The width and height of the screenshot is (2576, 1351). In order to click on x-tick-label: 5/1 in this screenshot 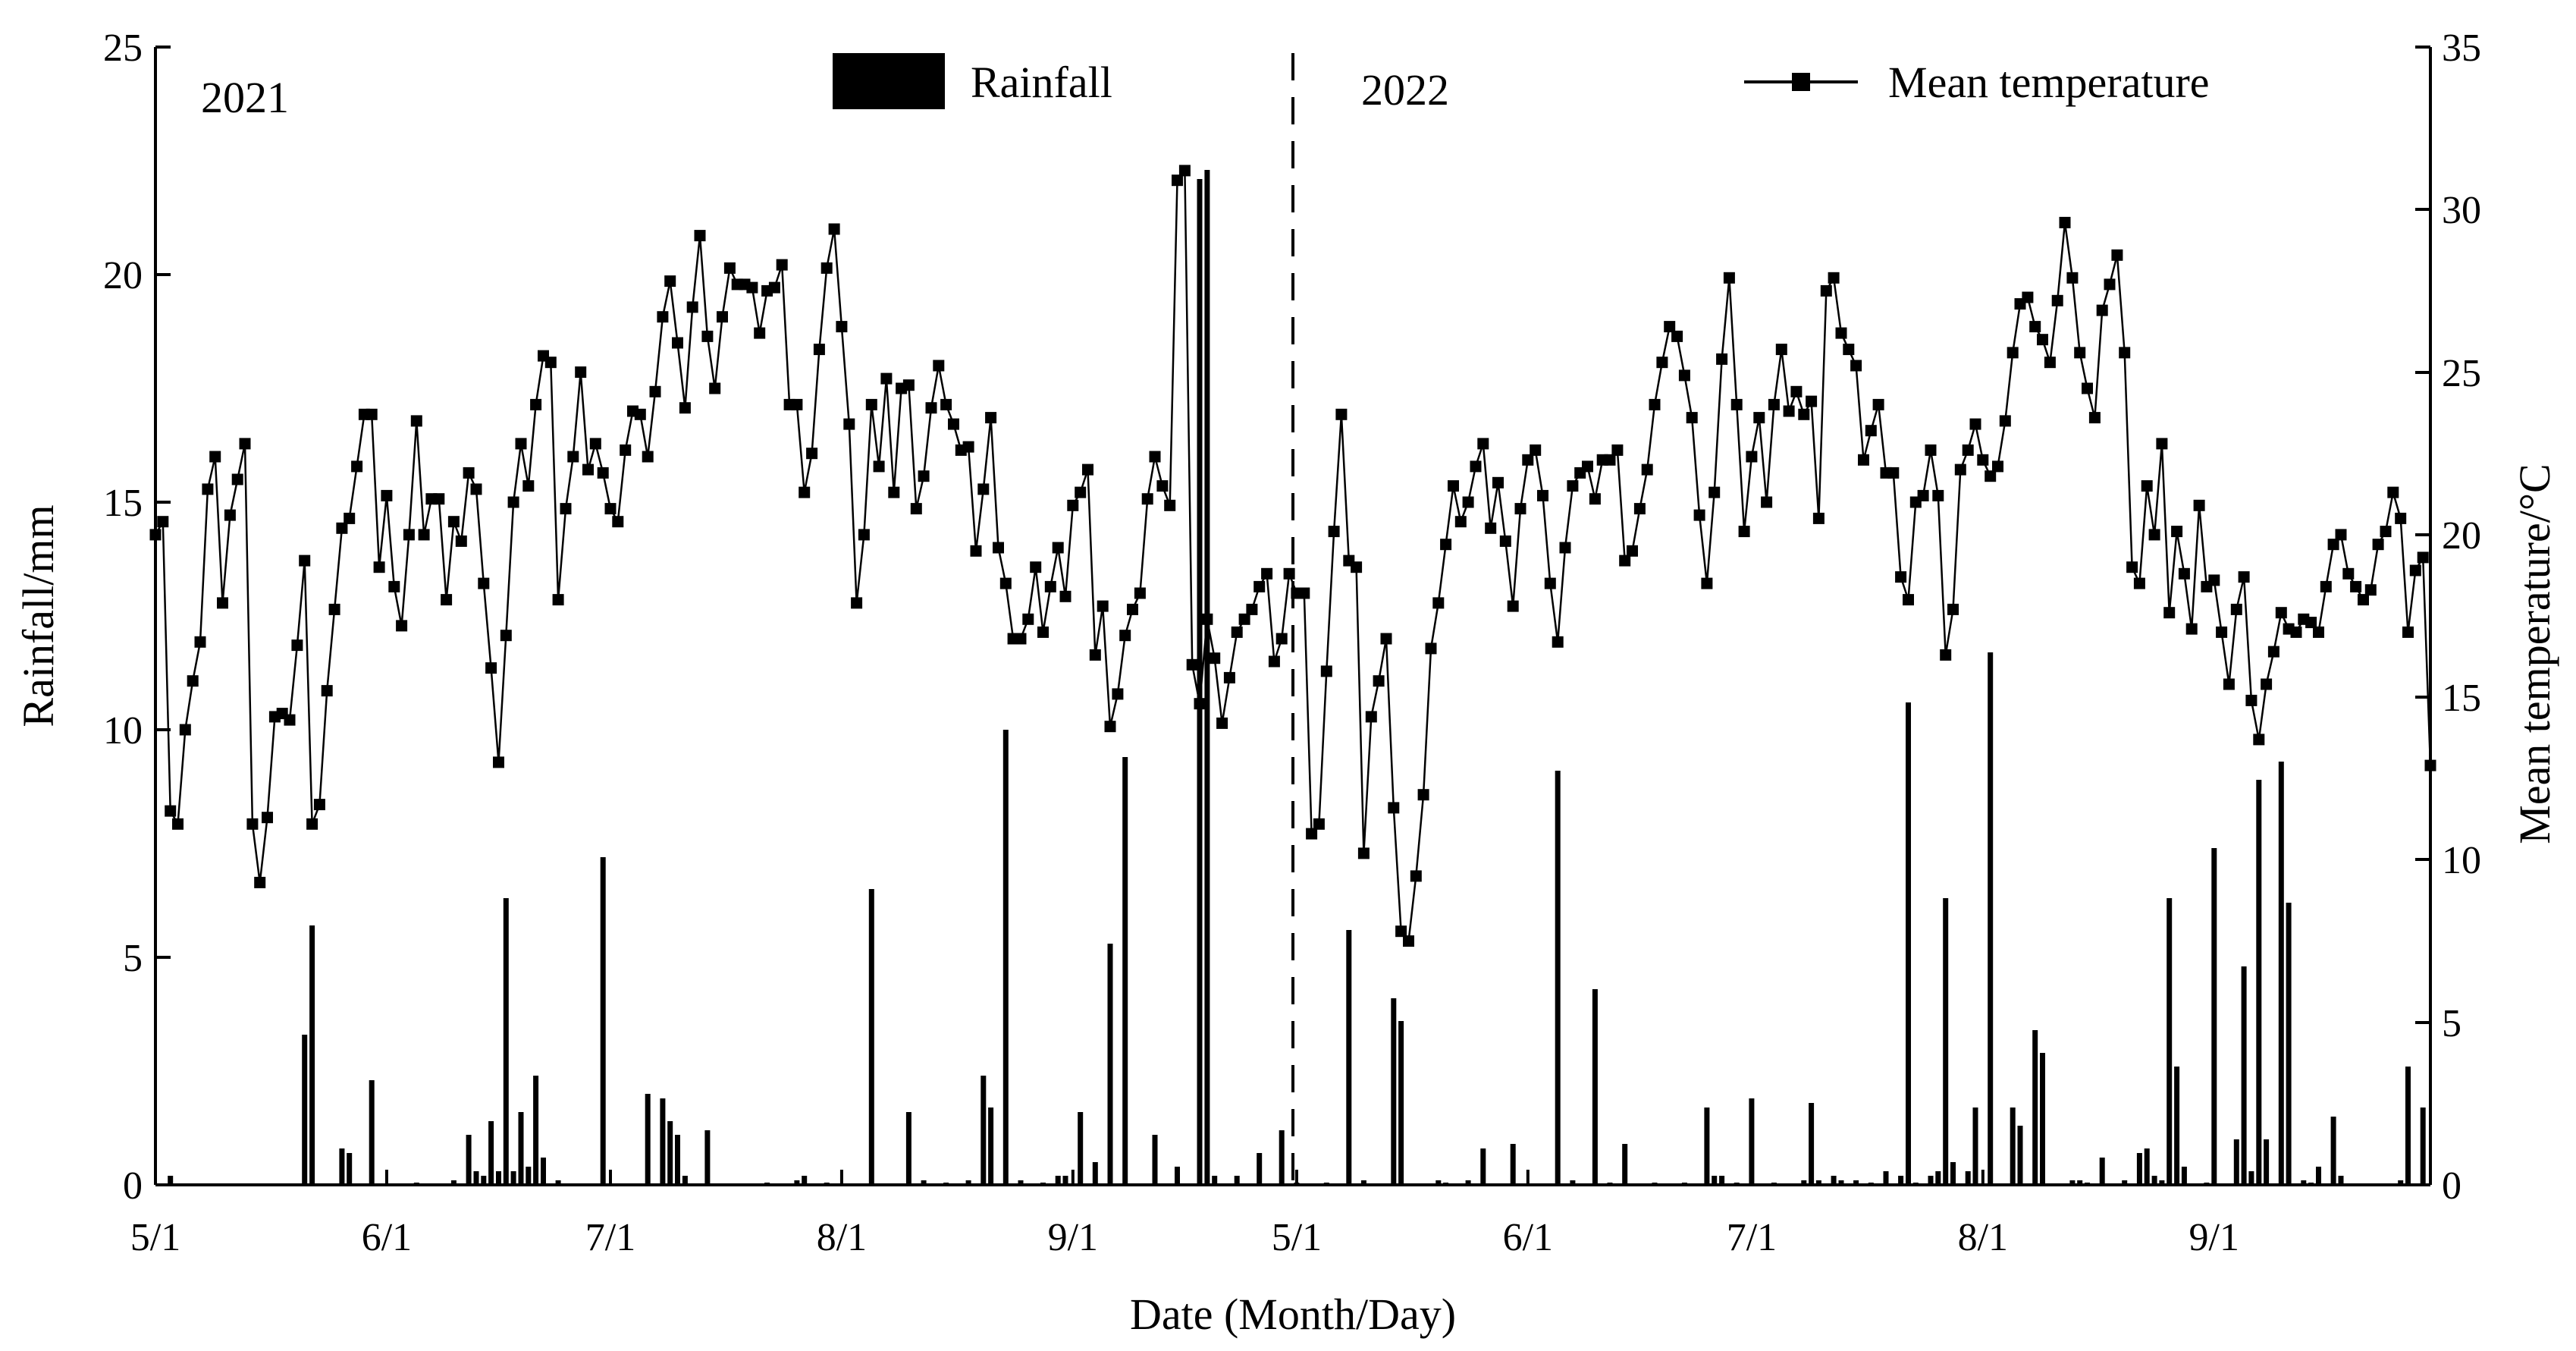, I will do `click(1297, 1237)`.